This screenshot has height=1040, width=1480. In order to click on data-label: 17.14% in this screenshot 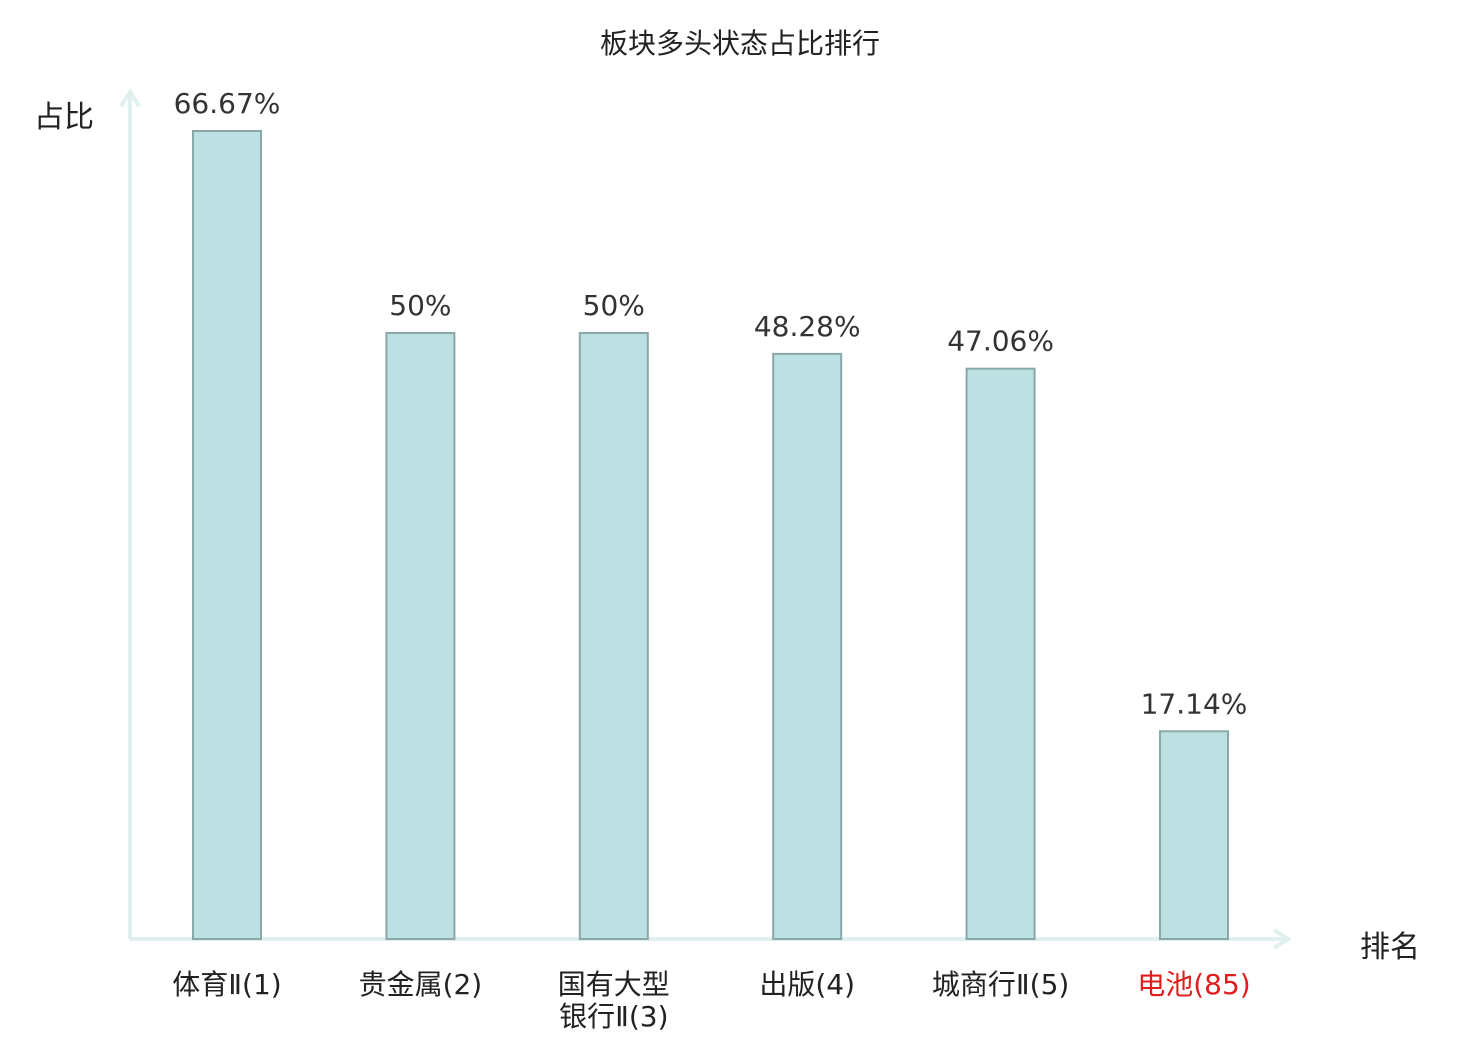, I will do `click(1194, 703)`.